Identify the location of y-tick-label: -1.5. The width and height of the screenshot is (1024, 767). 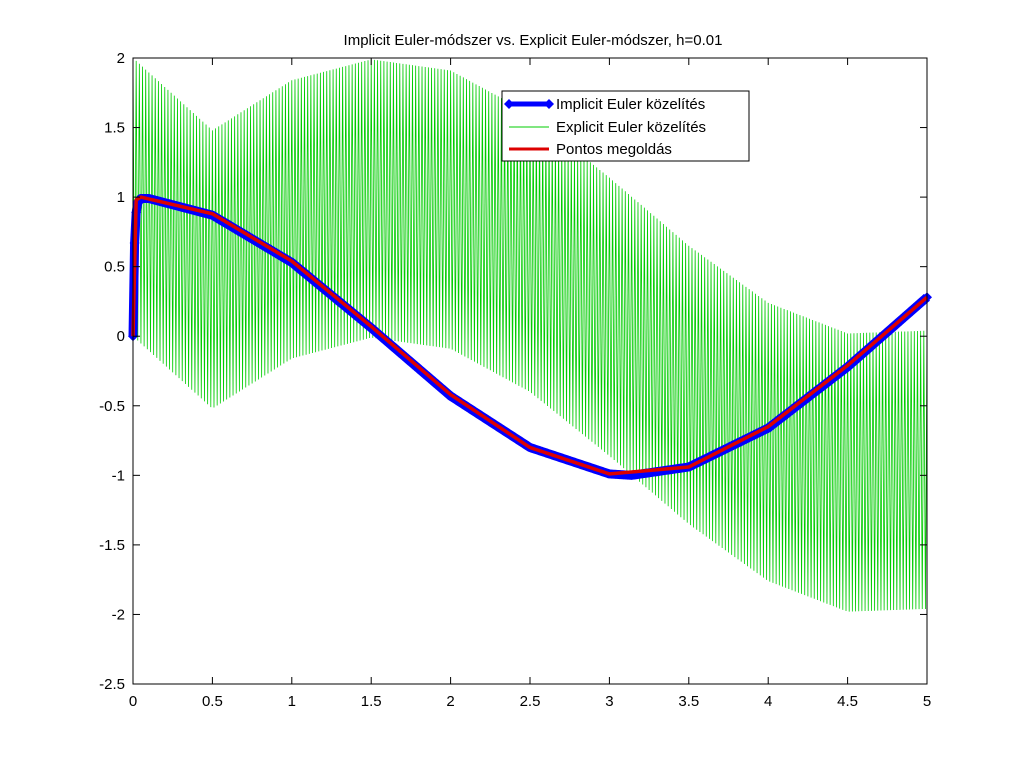
(112, 545).